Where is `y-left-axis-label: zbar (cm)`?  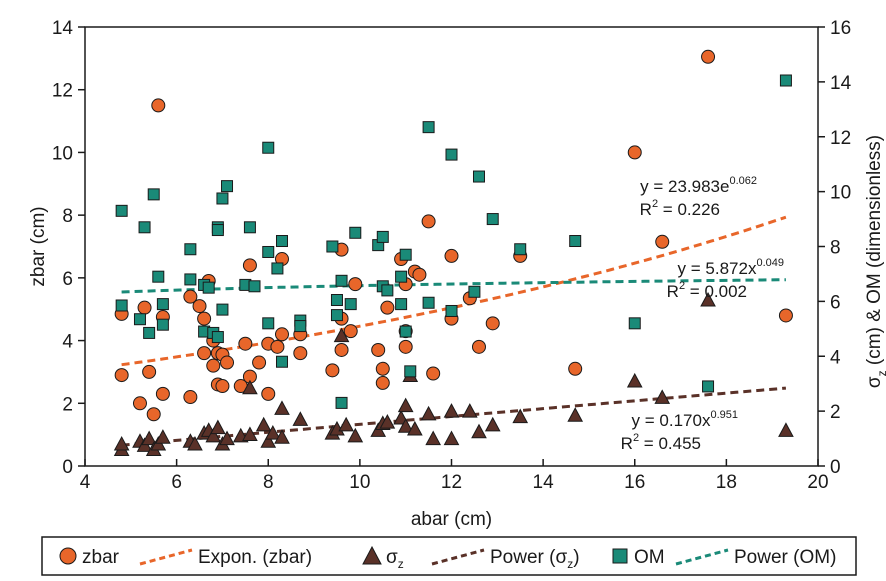
y-left-axis-label: zbar (cm) is located at coordinates (38, 246).